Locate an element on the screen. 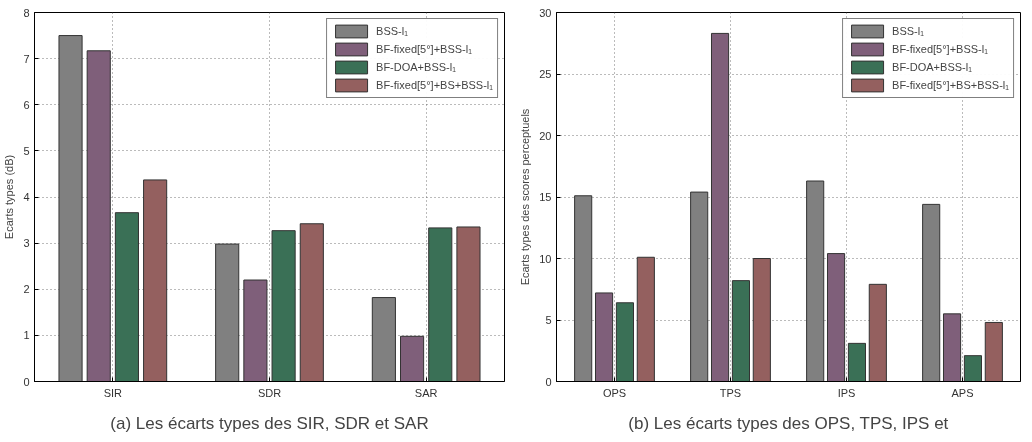  y-axis-title: Ecarts types (dB) is located at coordinates (9, 197).